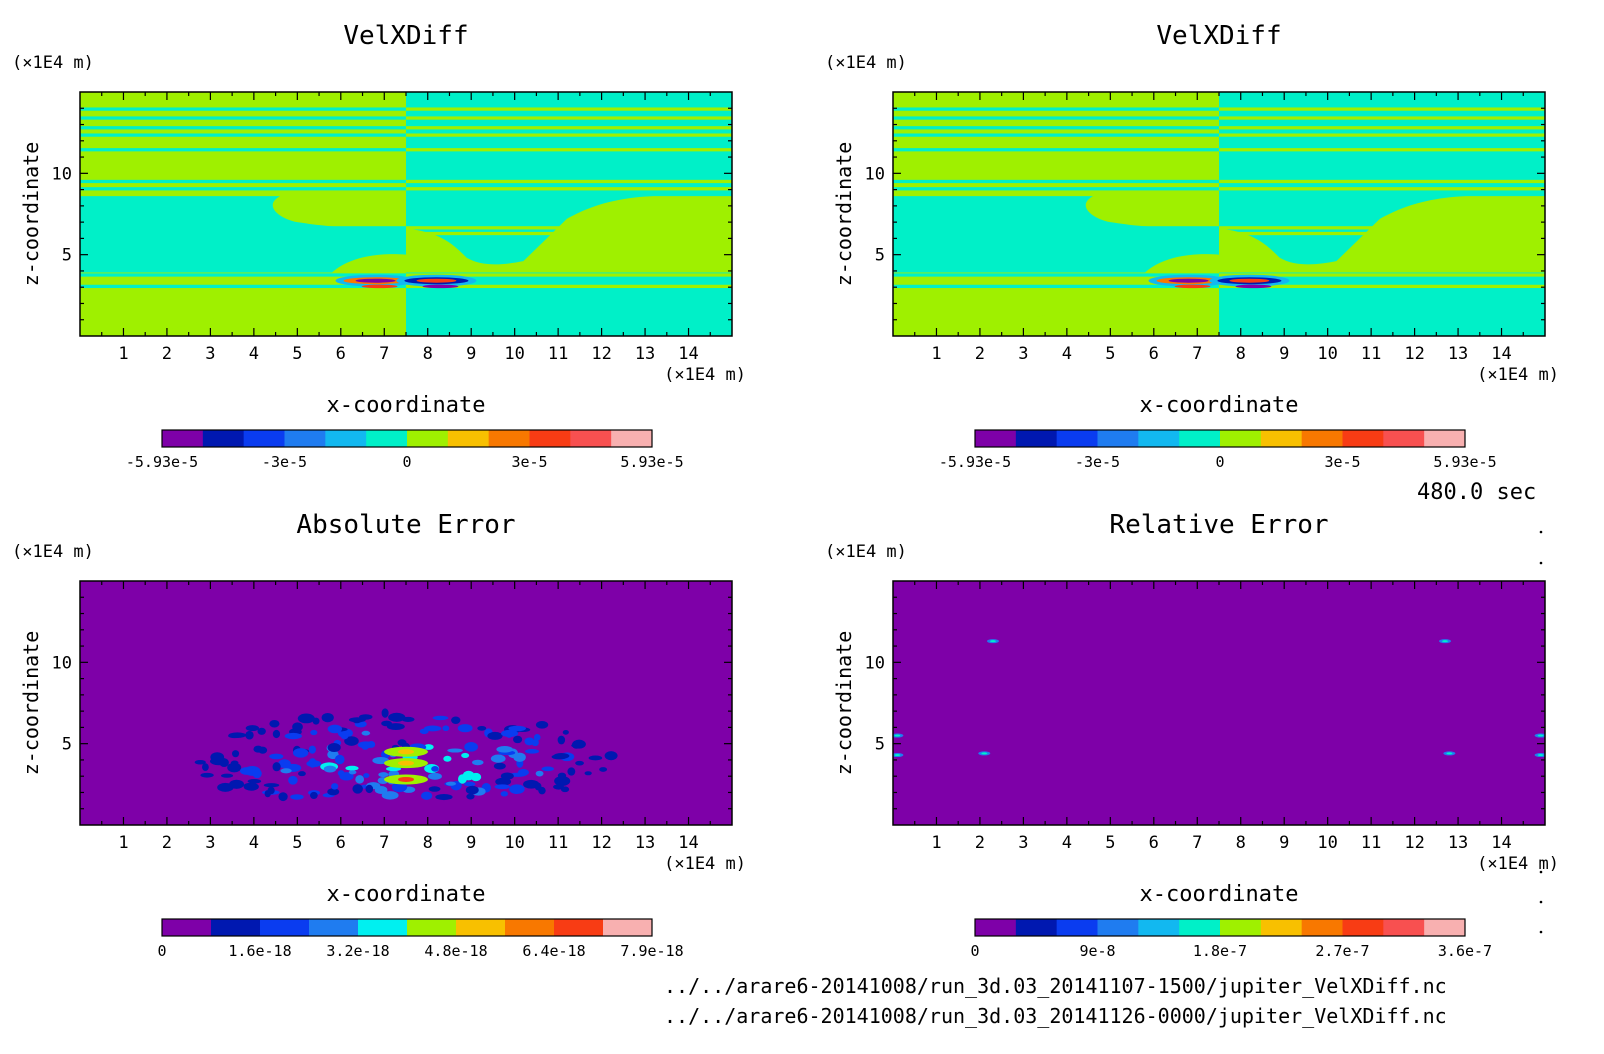 The image size is (1604, 1054). Describe the element at coordinates (161, 951) in the screenshot. I see `colorbar-label: 0` at that location.